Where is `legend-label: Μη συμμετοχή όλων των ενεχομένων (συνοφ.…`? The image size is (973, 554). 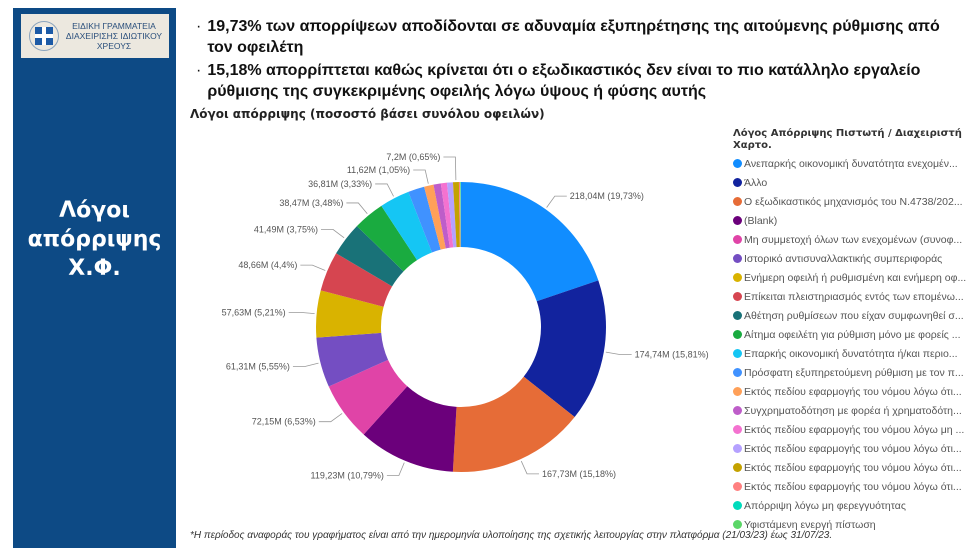
legend-label: Μη συμμετοχή όλων των ενεχομένων (συνοφ.… is located at coordinates (853, 239).